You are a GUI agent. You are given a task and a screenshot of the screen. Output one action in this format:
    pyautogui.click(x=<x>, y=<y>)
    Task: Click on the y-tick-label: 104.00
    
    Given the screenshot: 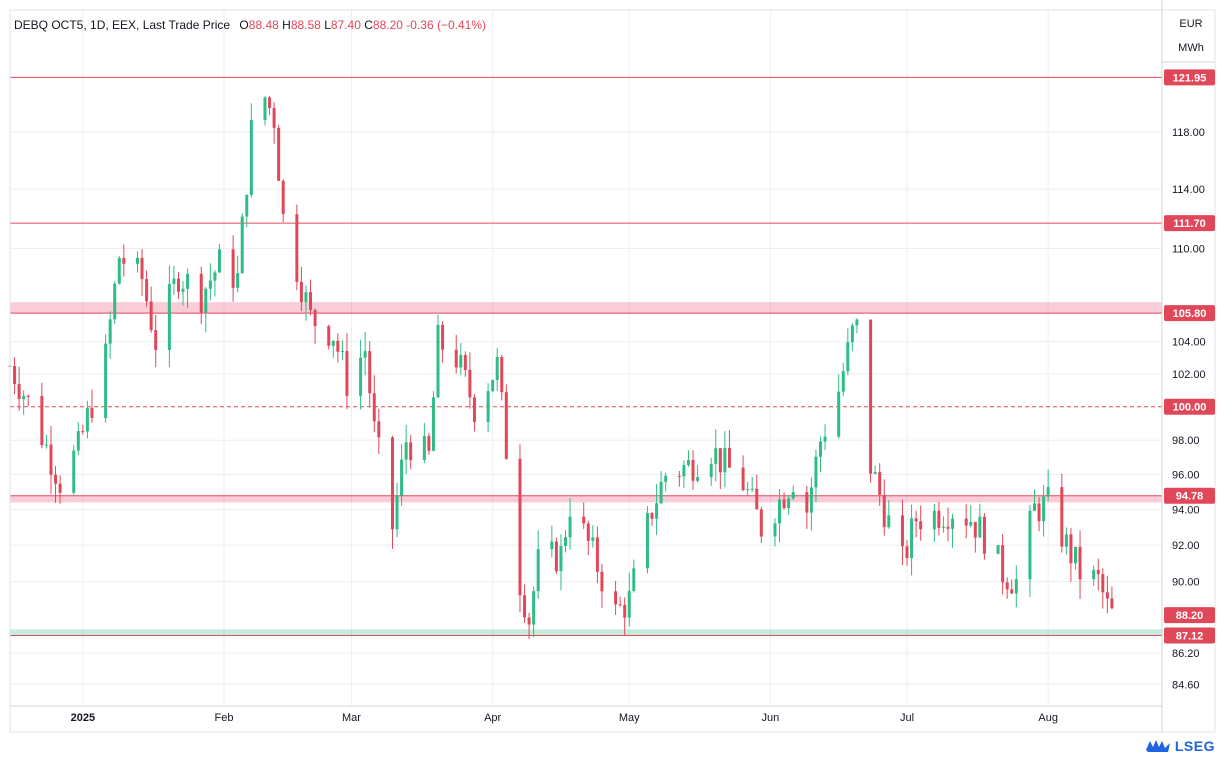 What is the action you would take?
    pyautogui.click(x=1189, y=343)
    